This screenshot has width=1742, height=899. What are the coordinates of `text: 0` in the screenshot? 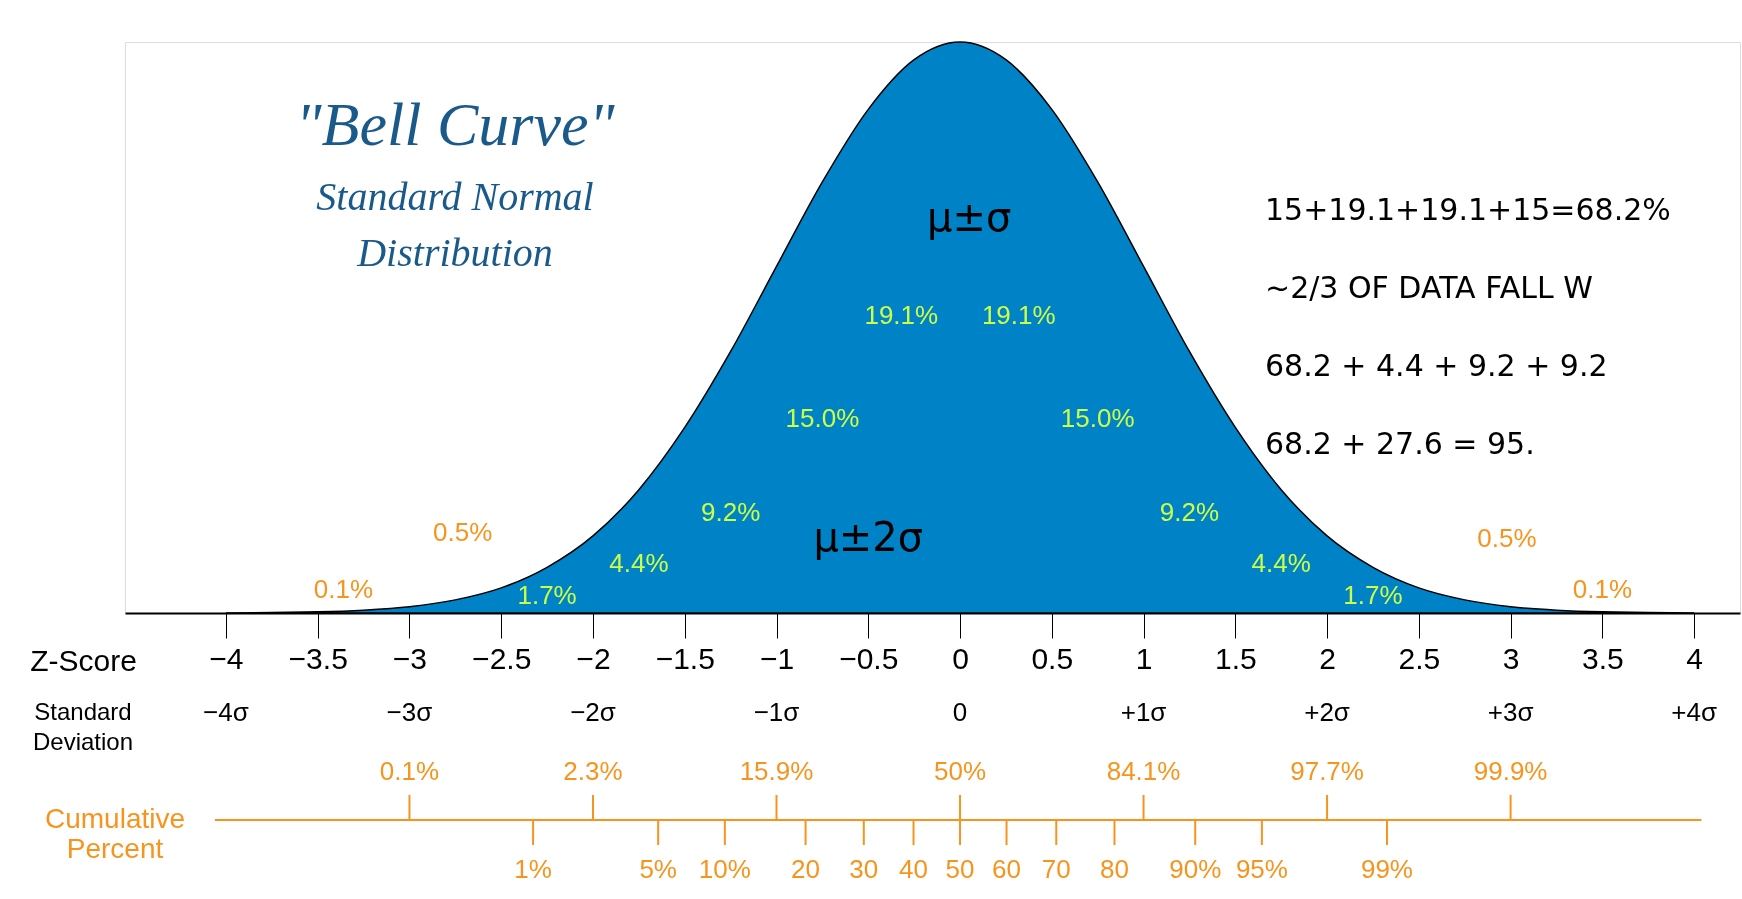 It's located at (960, 712).